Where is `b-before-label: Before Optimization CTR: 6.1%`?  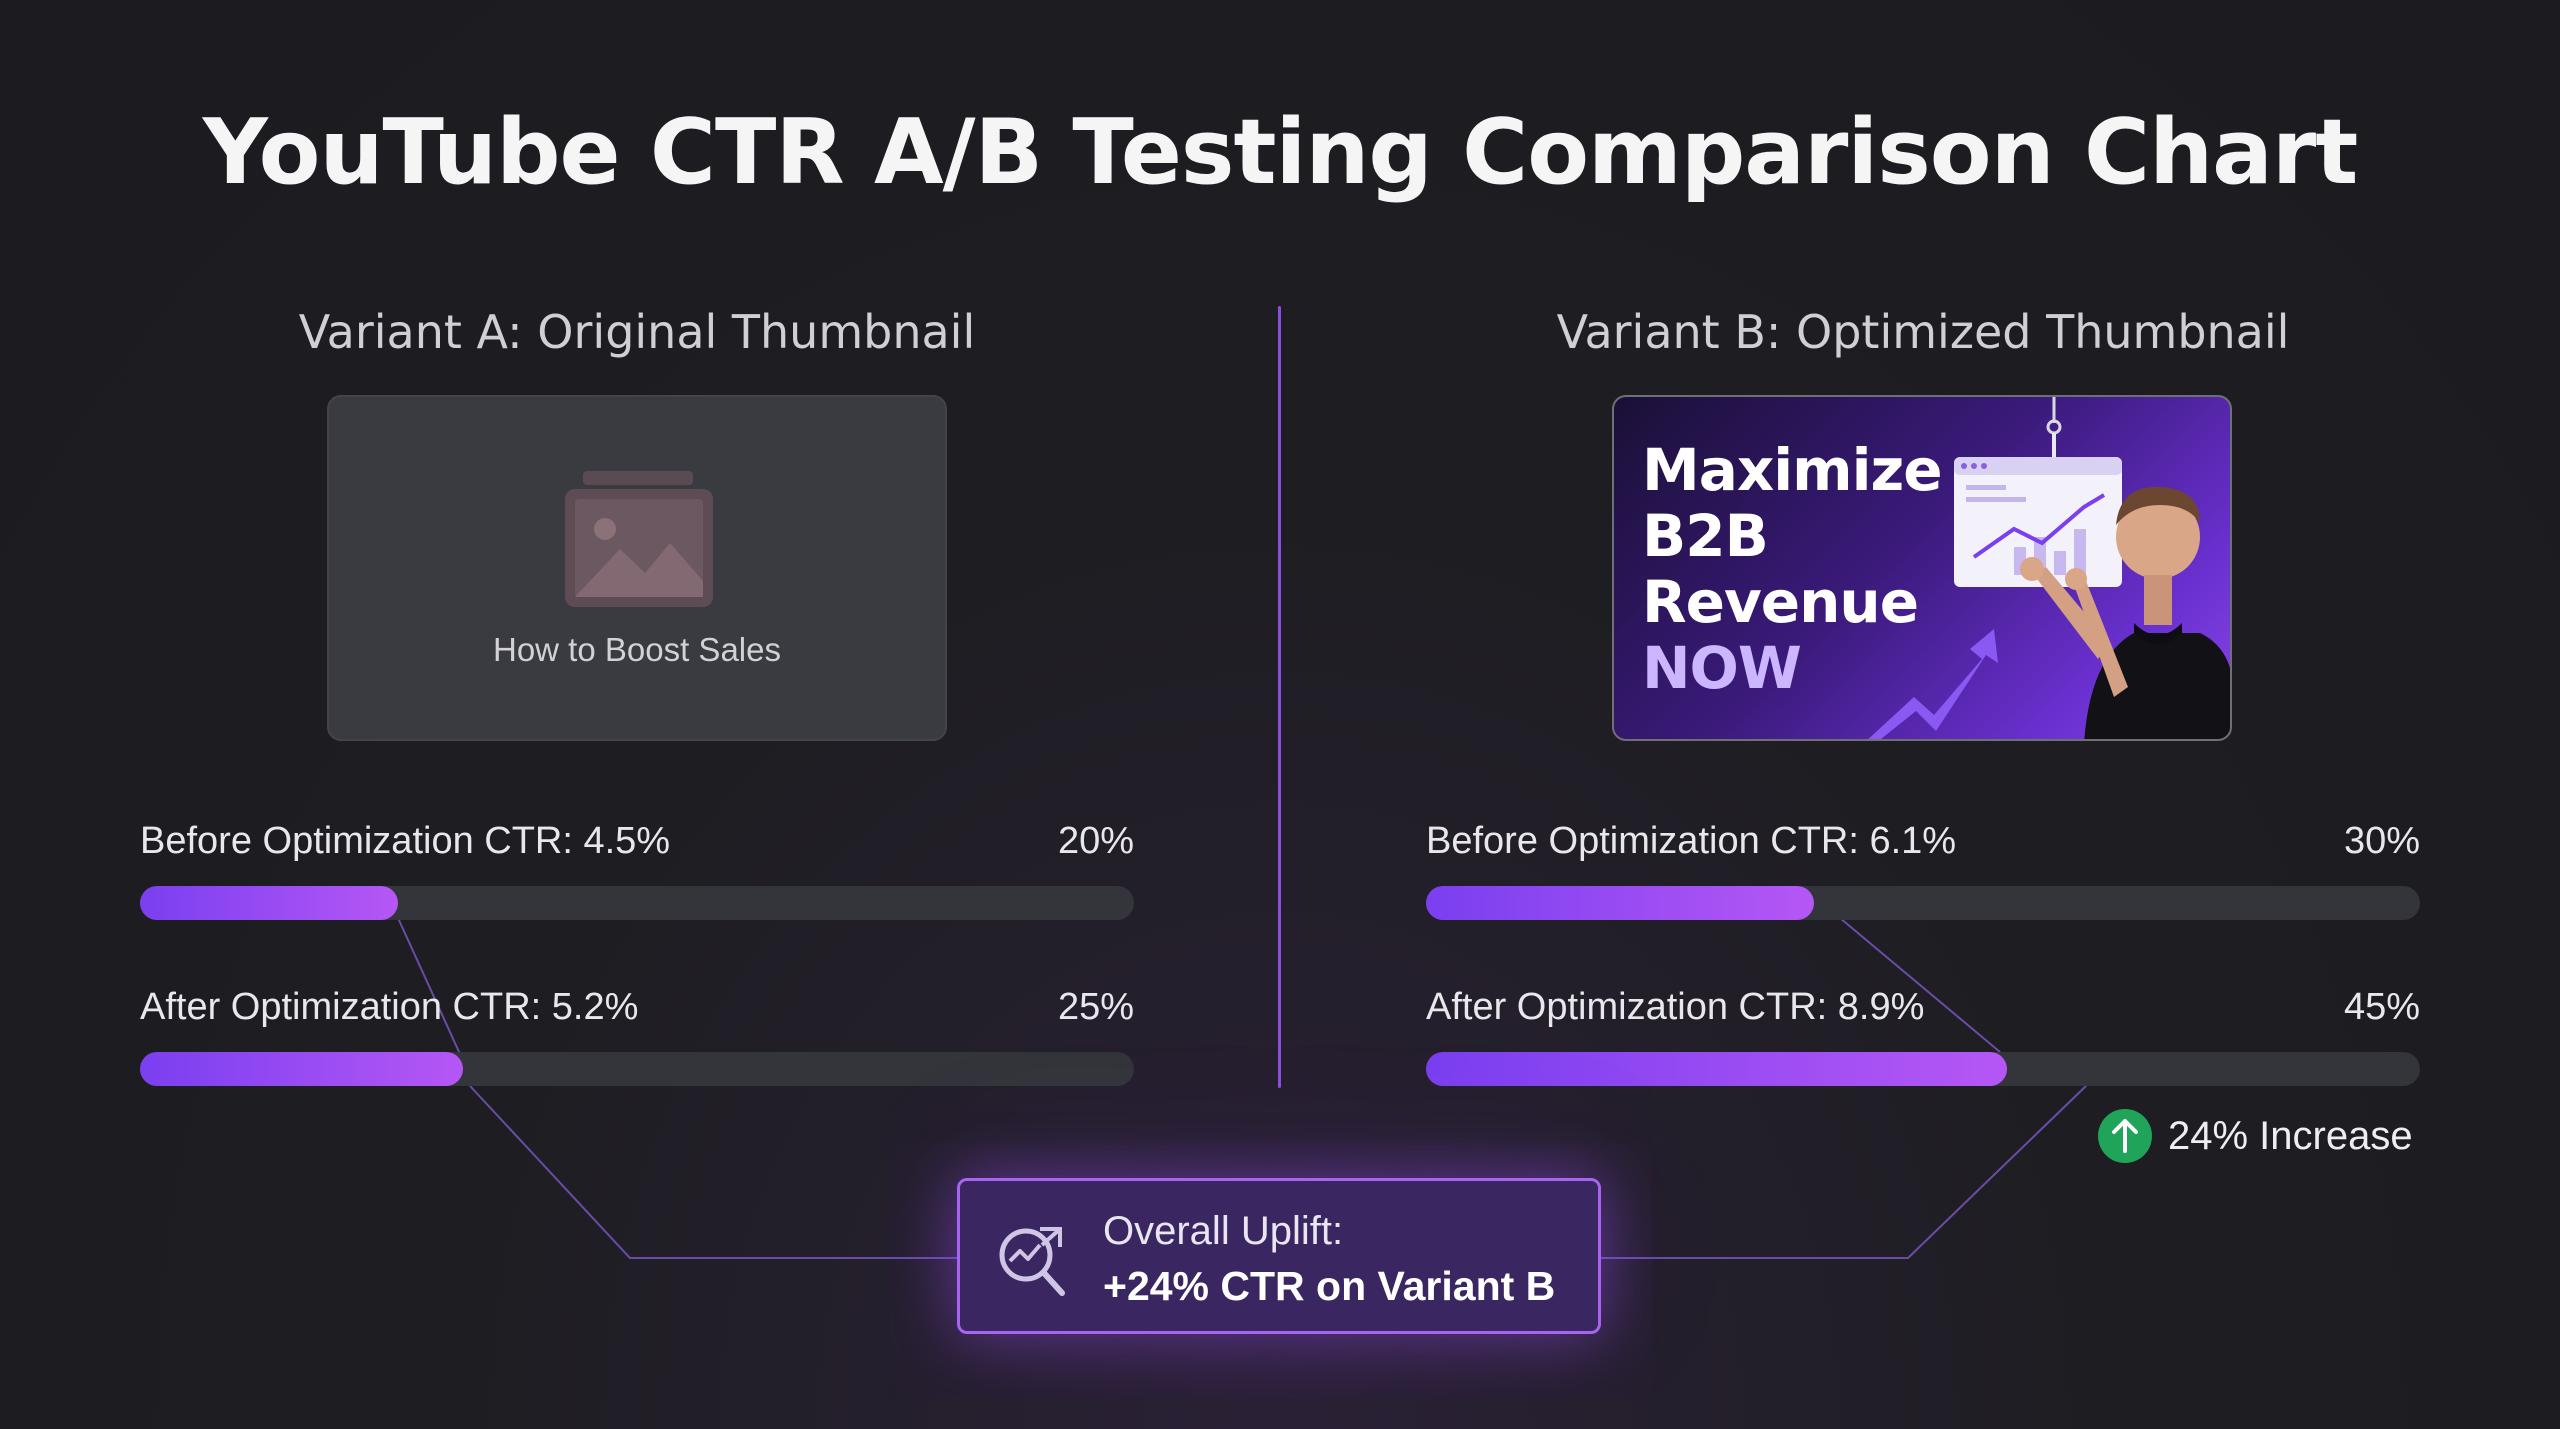 b-before-label: Before Optimization CTR: 6.1% is located at coordinates (1691, 841).